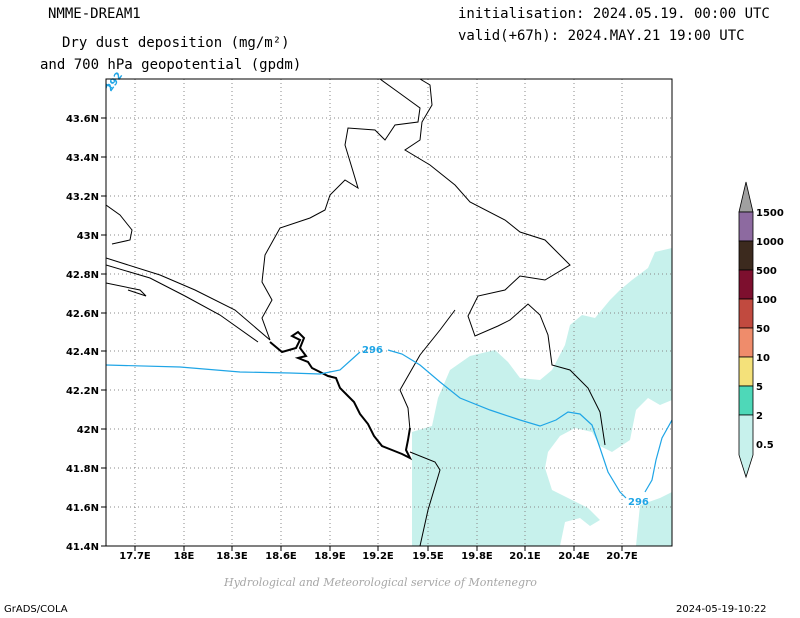  I want to click on lon-tick-label: 20.4E, so click(574, 556).